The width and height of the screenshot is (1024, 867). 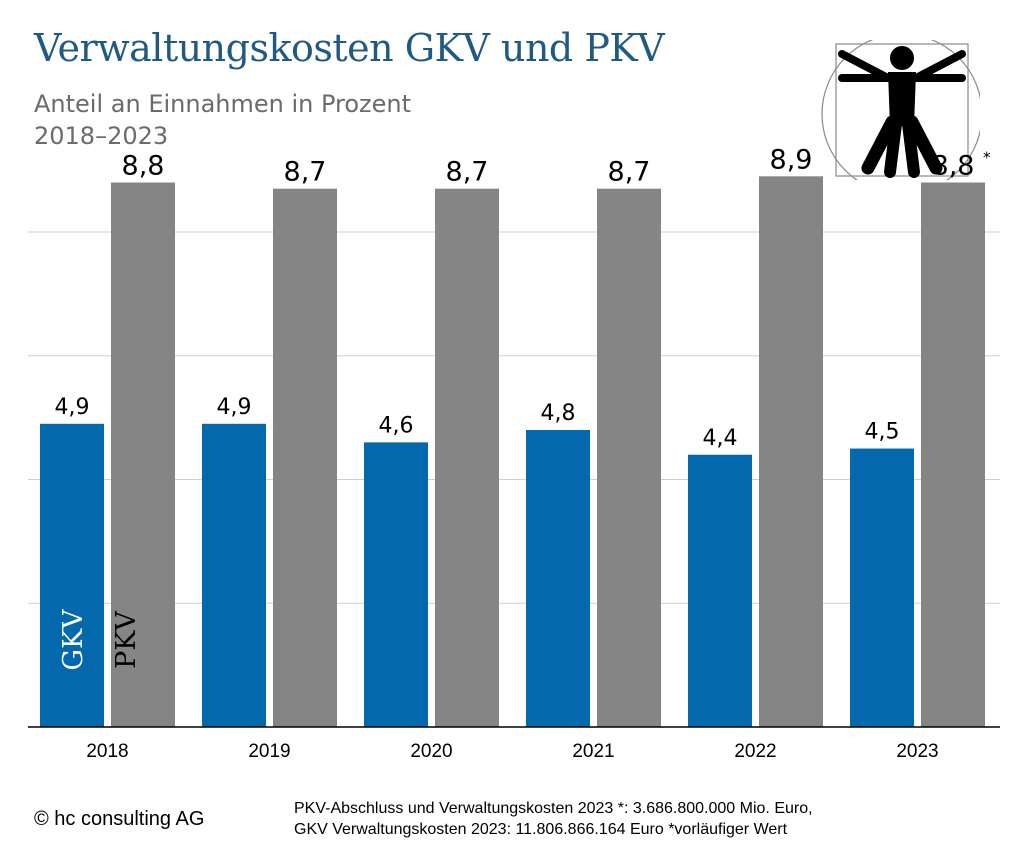 I want to click on data-label-gkv-2020: 4,6, so click(x=396, y=425).